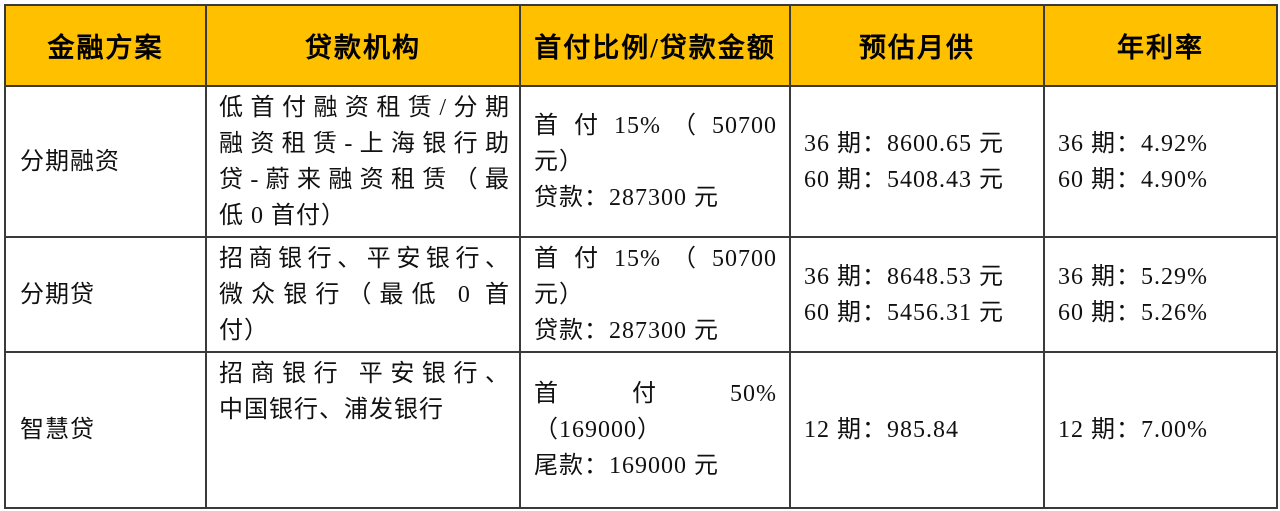 The image size is (1280, 511). Describe the element at coordinates (105, 45) in the screenshot. I see `header-cell-plan: 金融方案` at that location.